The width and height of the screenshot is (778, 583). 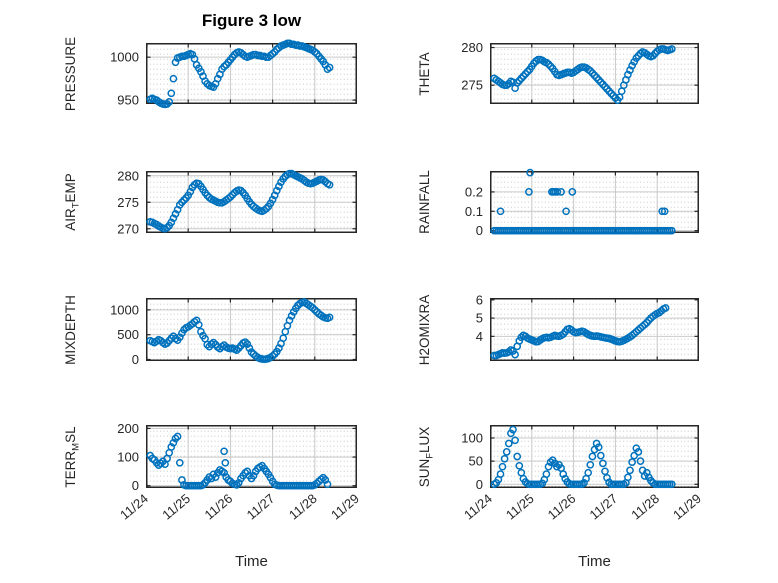 I want to click on ylabel-terr-msl: TERRMSL, so click(x=71, y=457).